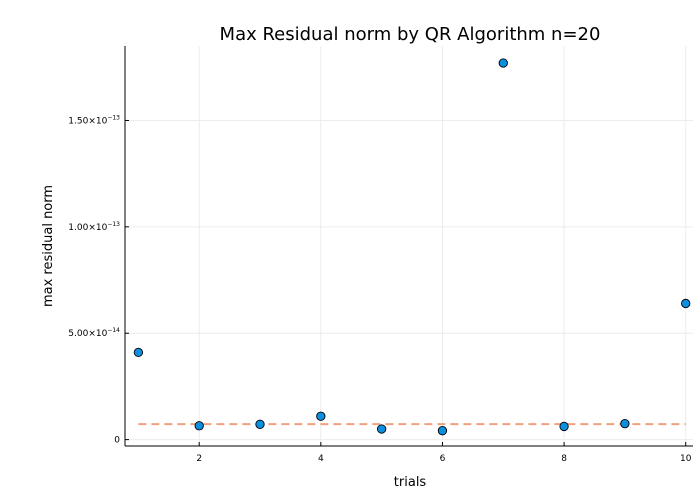 The width and height of the screenshot is (700, 500). I want to click on y-tick-label: 1.50×10⁻¹³, so click(94, 120).